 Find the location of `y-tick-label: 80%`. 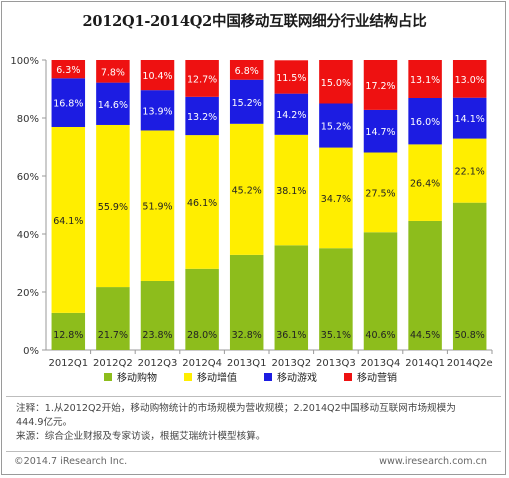

y-tick-label: 80% is located at coordinates (28, 119).